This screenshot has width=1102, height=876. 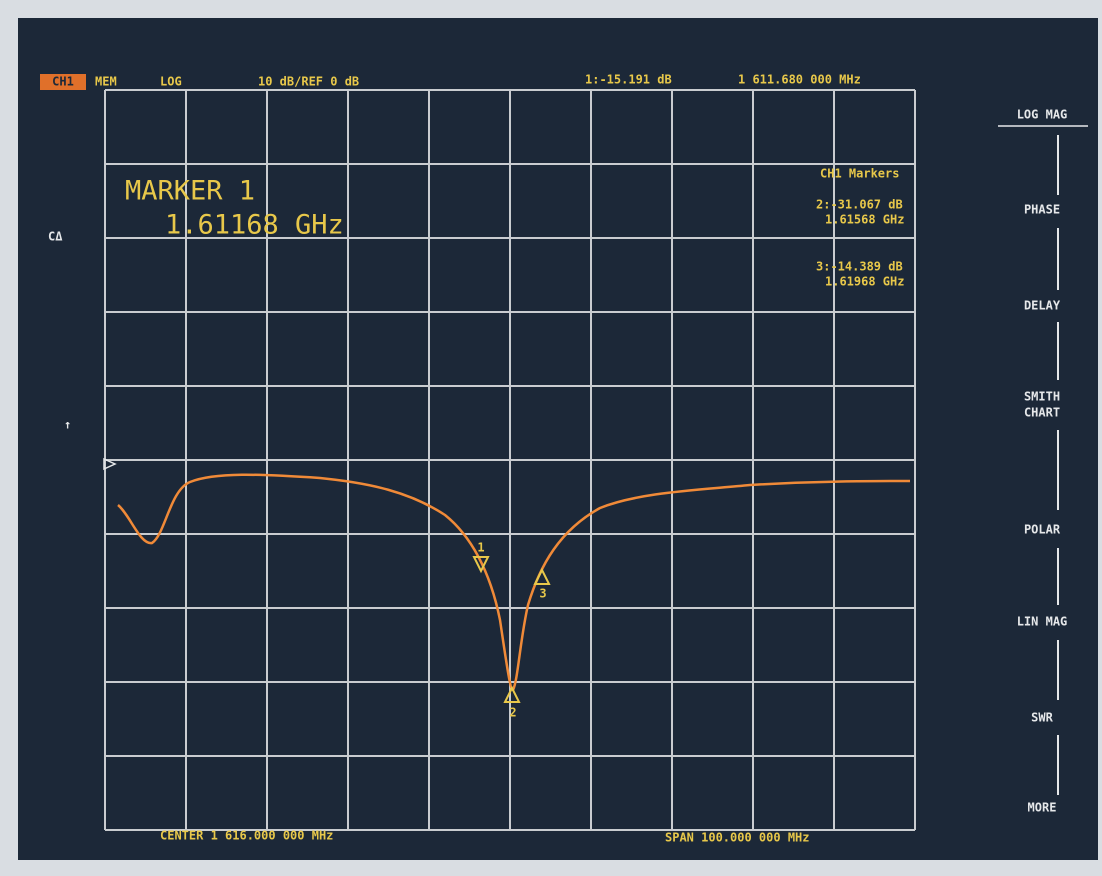 What do you see at coordinates (1042, 808) in the screenshot?
I see `softkey: MORE` at bounding box center [1042, 808].